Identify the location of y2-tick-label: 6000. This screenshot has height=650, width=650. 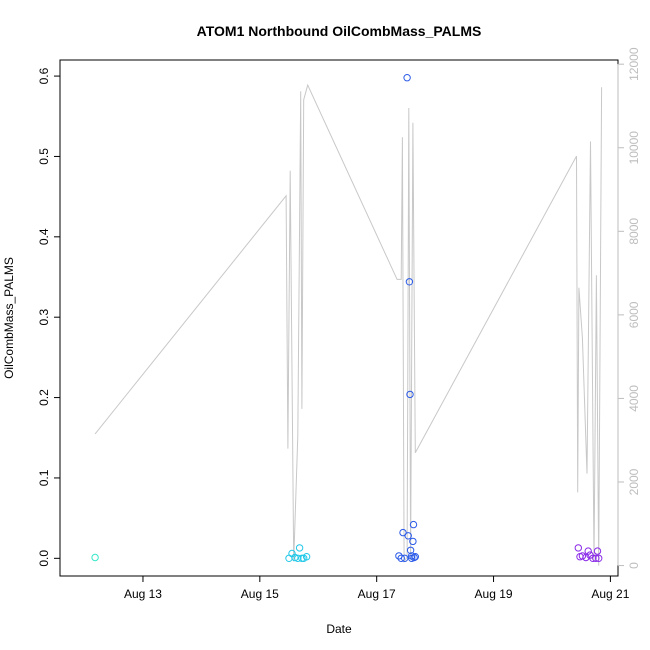
(634, 314).